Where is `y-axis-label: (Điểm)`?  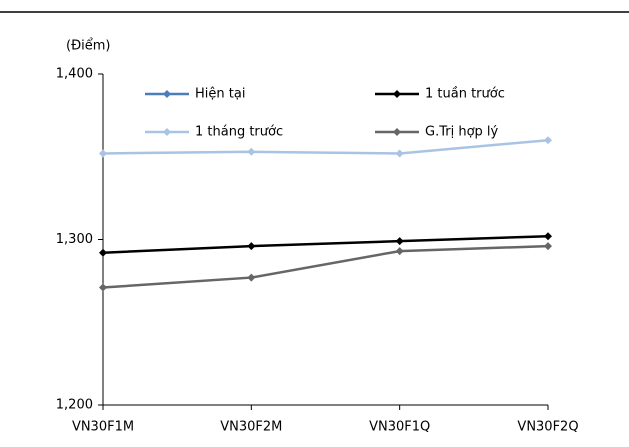
y-axis-label: (Điểm) is located at coordinates (88, 46).